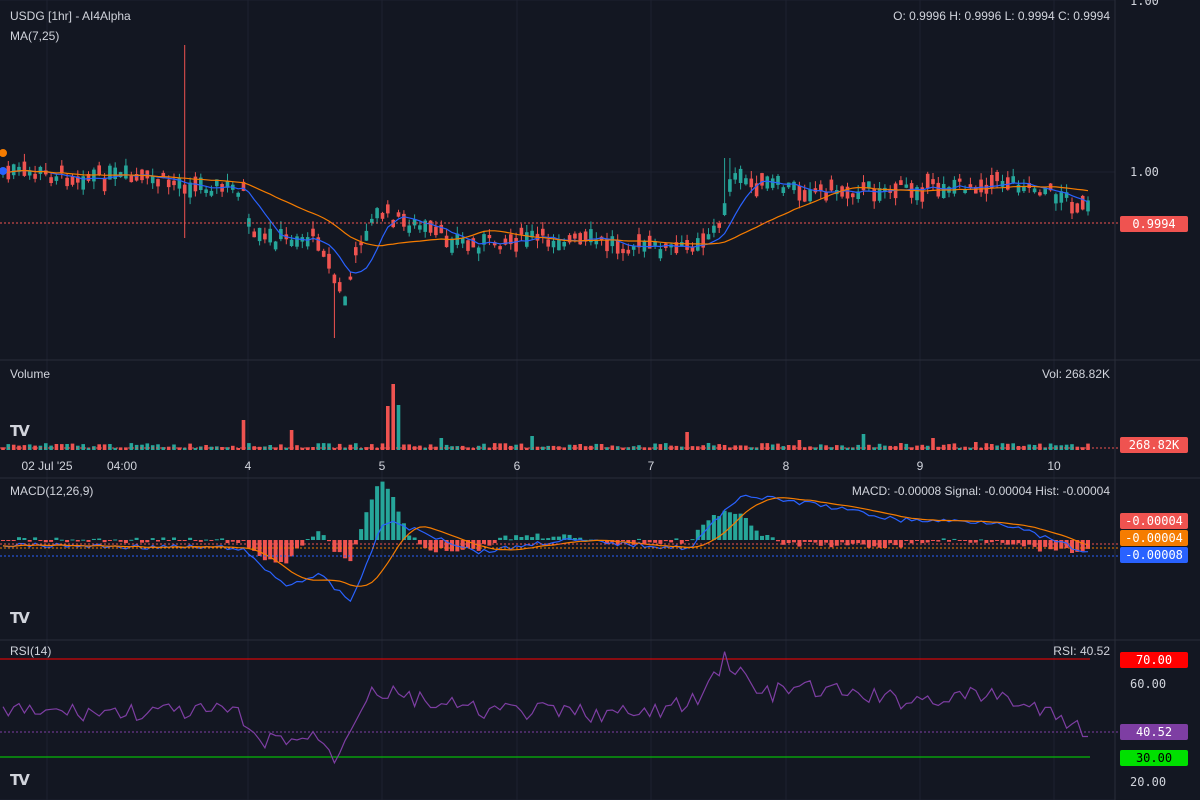  What do you see at coordinates (517, 466) in the screenshot?
I see `time-tick: 6` at bounding box center [517, 466].